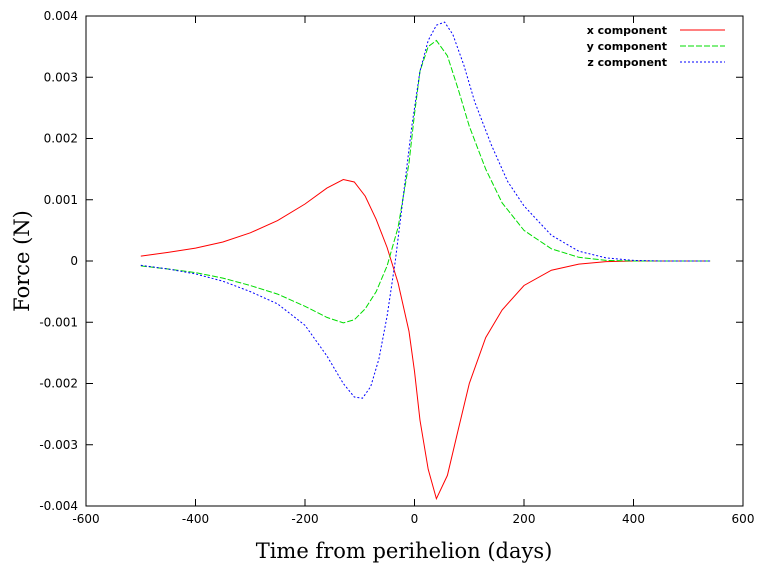  I want to click on x-tick-label: 400, so click(633, 519).